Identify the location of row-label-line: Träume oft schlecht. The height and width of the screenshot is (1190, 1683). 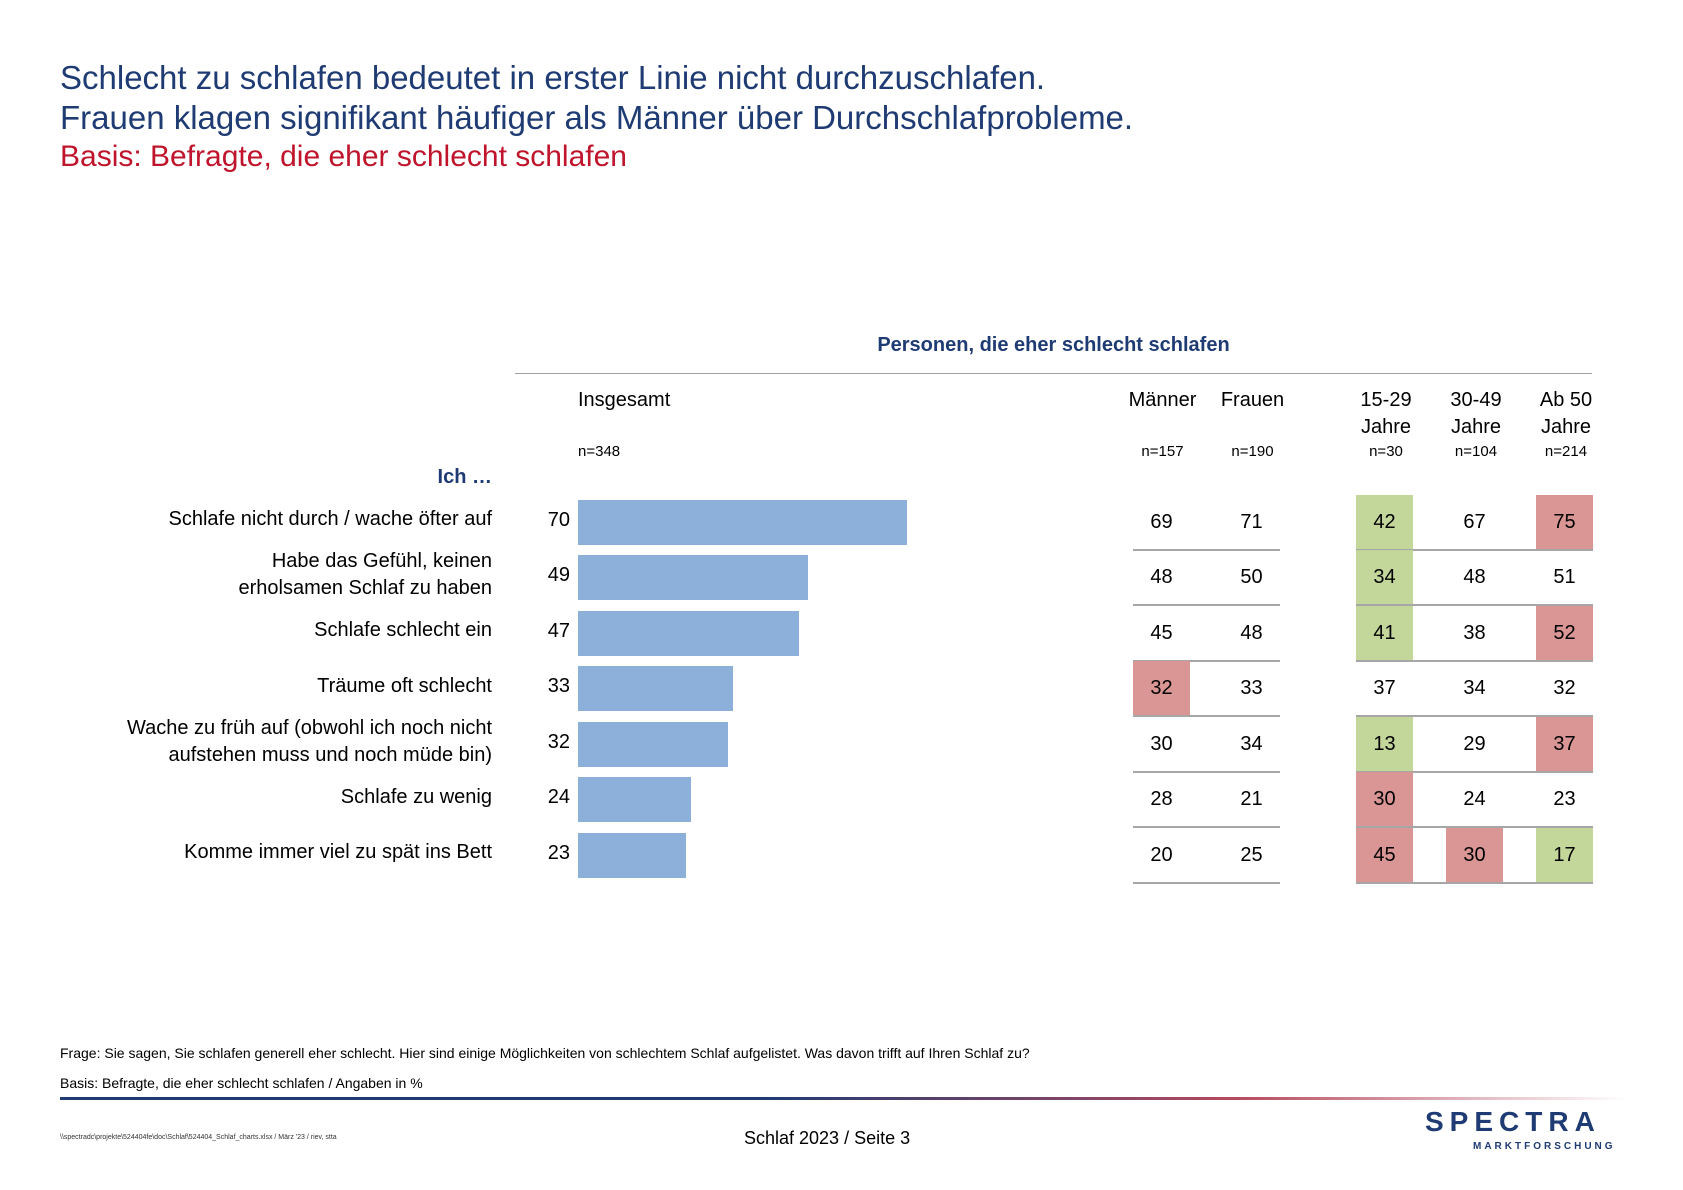
(404, 685).